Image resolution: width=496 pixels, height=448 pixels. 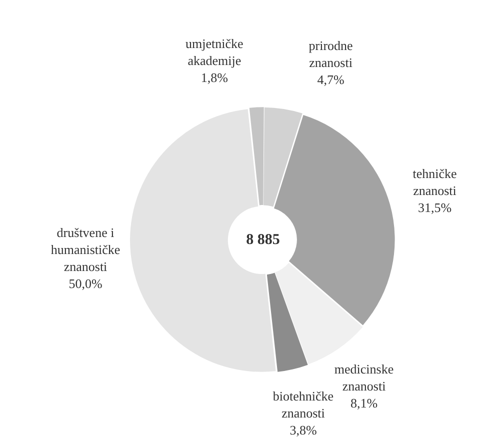 I want to click on text: 8 885, so click(x=263, y=240).